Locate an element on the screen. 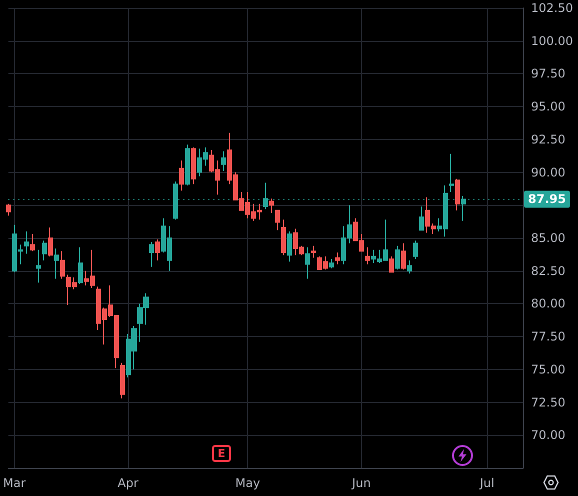 Image resolution: width=578 pixels, height=496 pixels. y-tick-label: 90.00 is located at coordinates (548, 172).